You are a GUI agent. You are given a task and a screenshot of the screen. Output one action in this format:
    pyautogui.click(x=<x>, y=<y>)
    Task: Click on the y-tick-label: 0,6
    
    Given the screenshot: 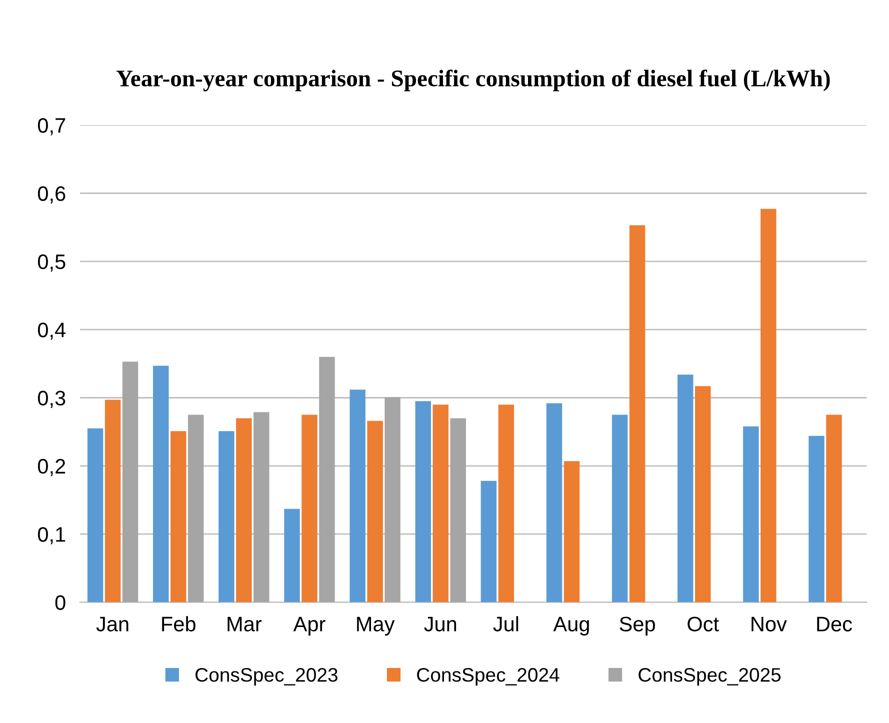 What is the action you would take?
    pyautogui.click(x=52, y=195)
    